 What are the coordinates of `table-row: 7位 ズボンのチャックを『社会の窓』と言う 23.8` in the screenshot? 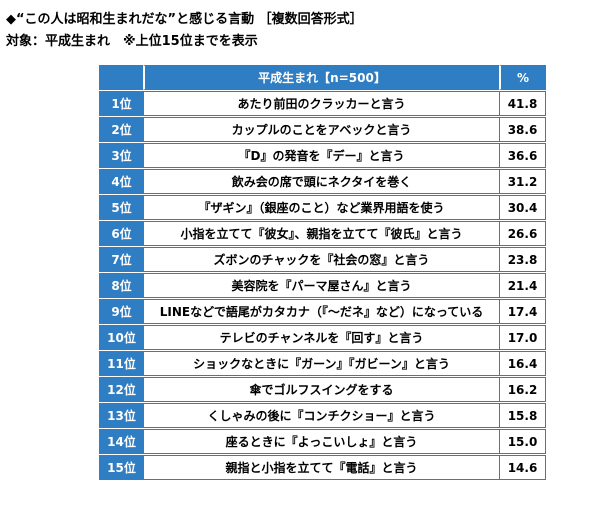 It's located at (322, 259).